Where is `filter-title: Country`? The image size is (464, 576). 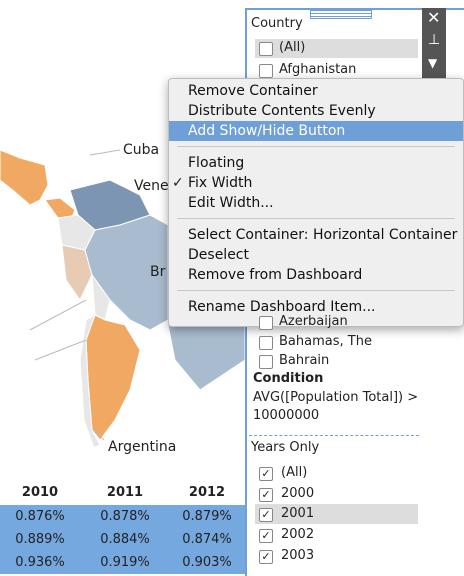
filter-title: Country is located at coordinates (277, 23).